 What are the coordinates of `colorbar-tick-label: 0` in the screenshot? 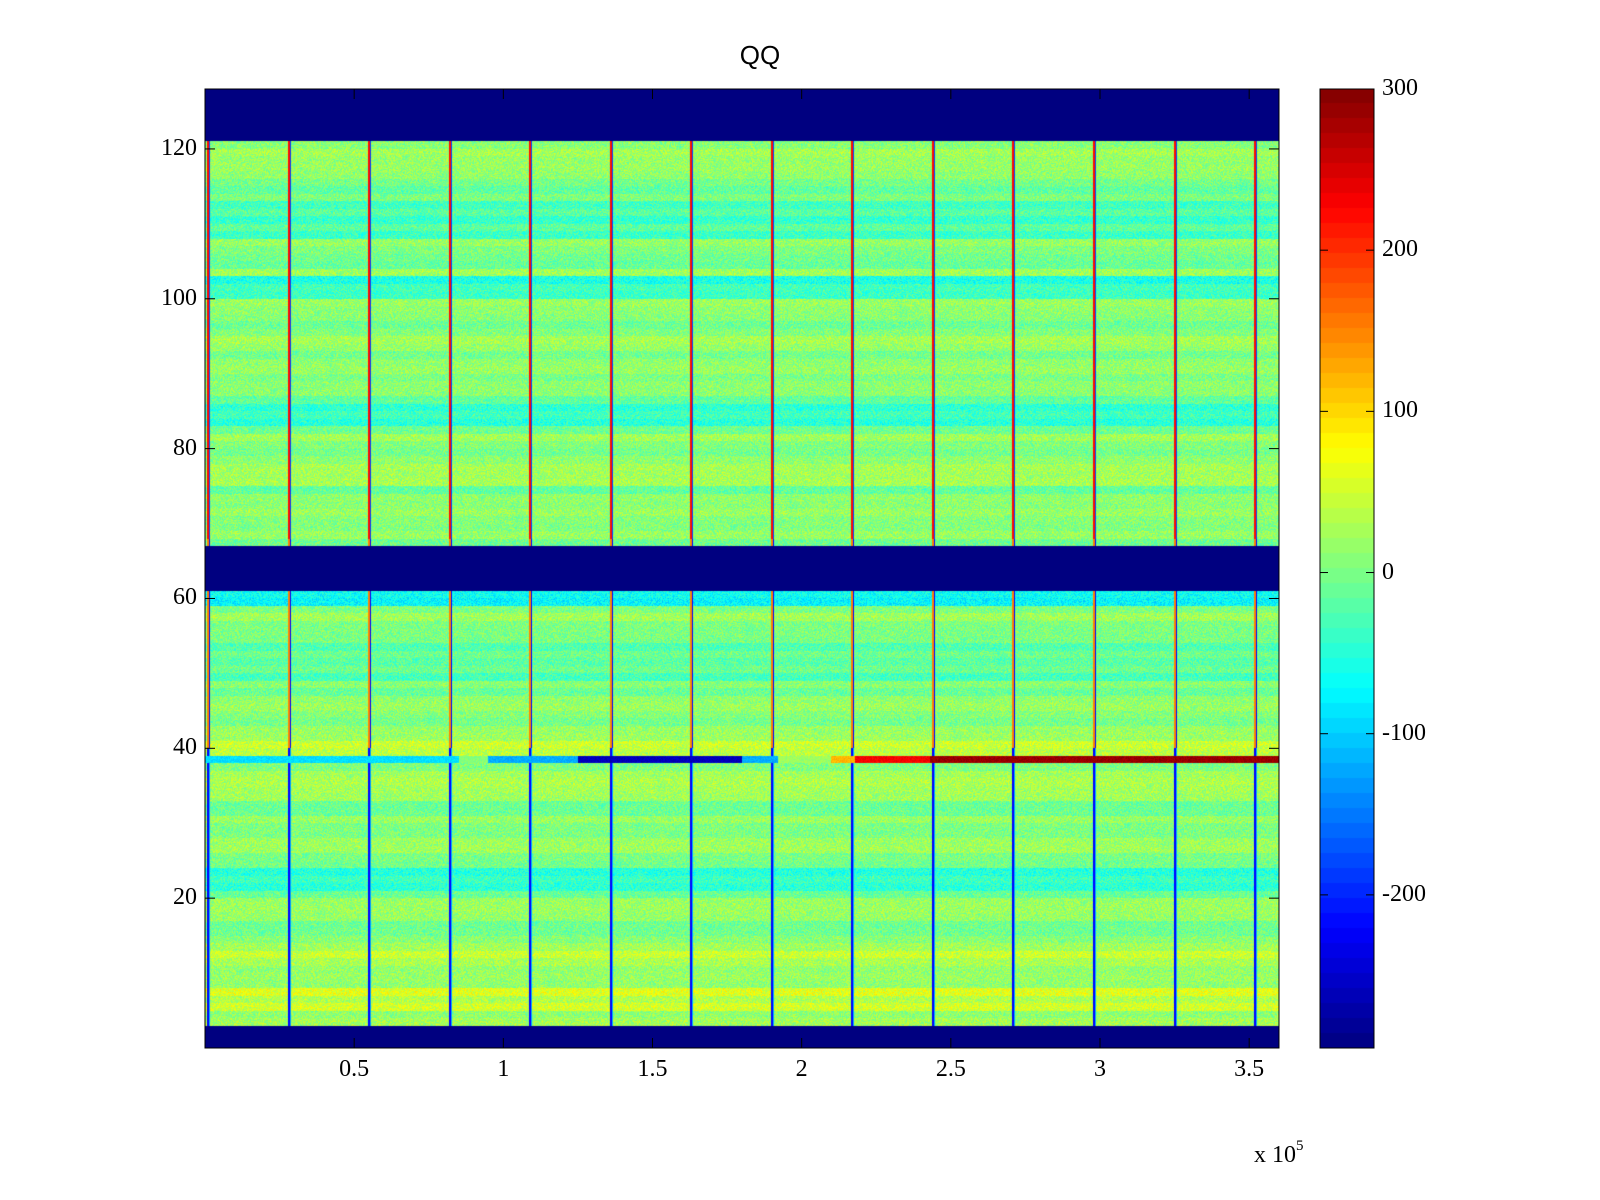 It's located at (1388, 571).